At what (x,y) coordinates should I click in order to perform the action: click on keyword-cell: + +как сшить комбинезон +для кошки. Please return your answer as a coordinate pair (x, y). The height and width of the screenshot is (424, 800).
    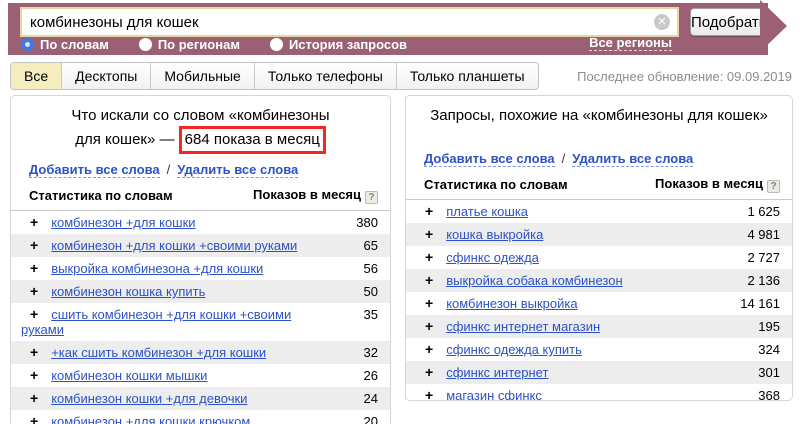
    Looking at the image, I should click on (173, 352).